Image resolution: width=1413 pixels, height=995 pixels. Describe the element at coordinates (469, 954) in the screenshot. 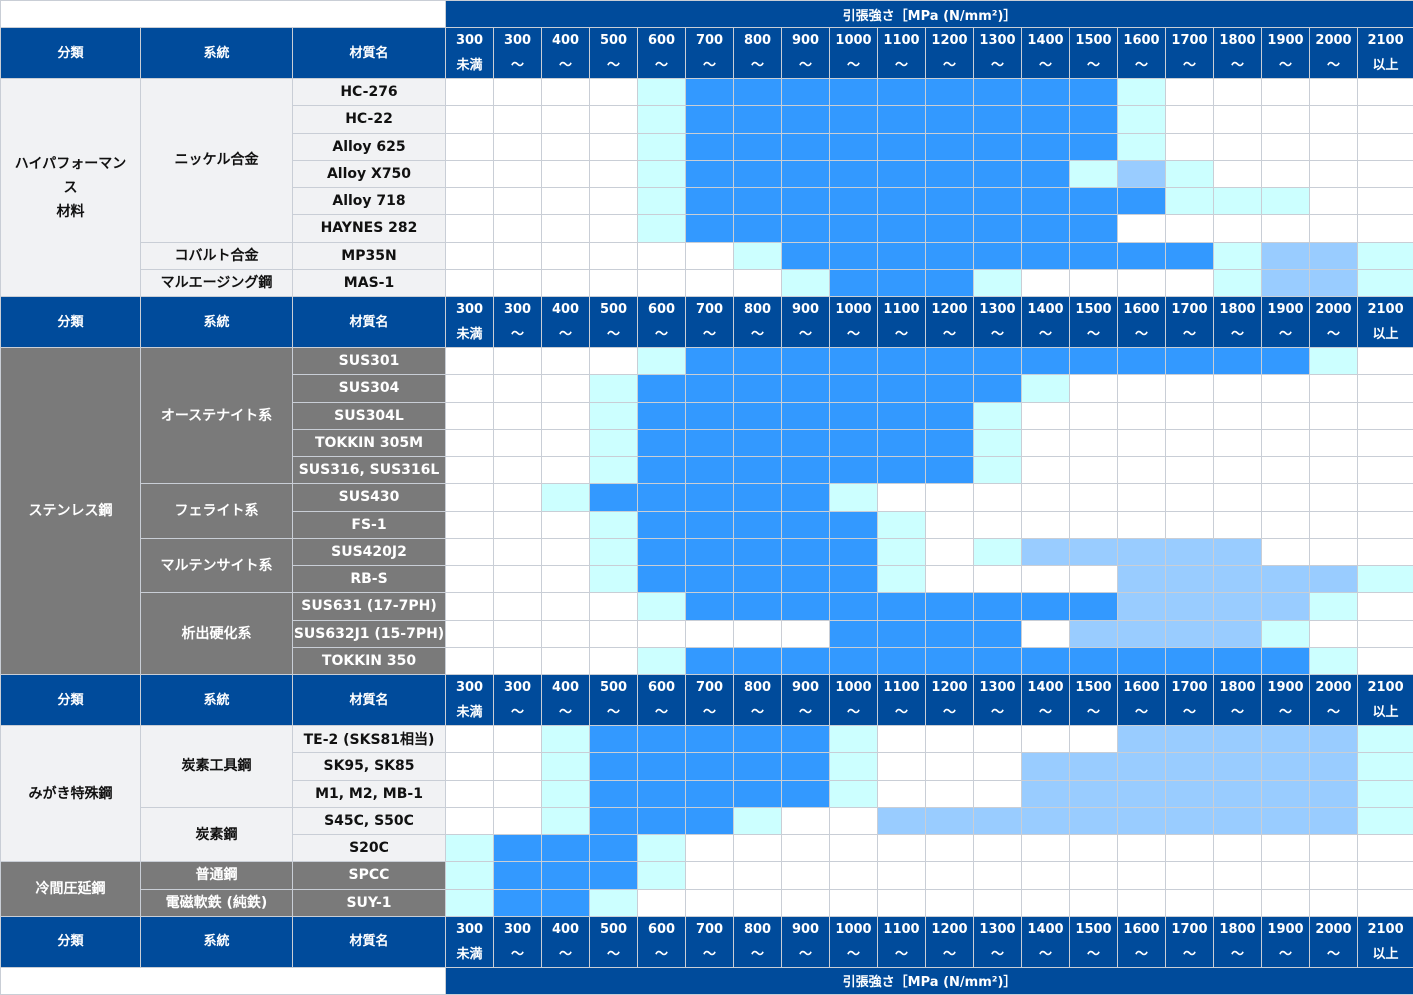

I see `range-suffix: 未満` at that location.